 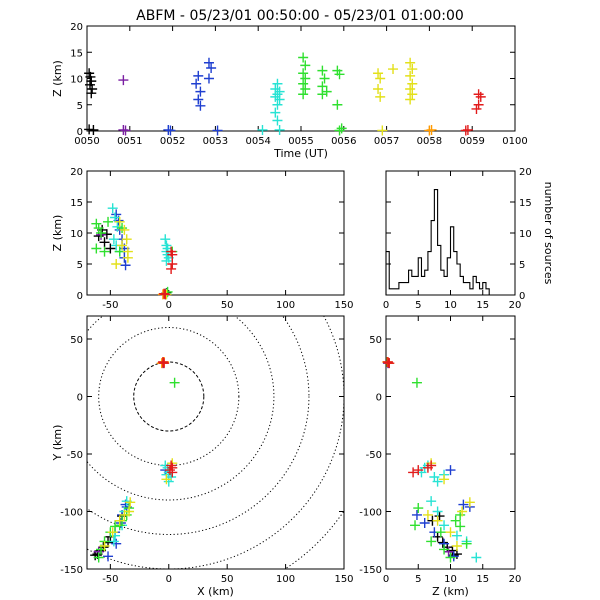 What do you see at coordinates (76, 234) in the screenshot?
I see `y-tick-label: 10` at bounding box center [76, 234].